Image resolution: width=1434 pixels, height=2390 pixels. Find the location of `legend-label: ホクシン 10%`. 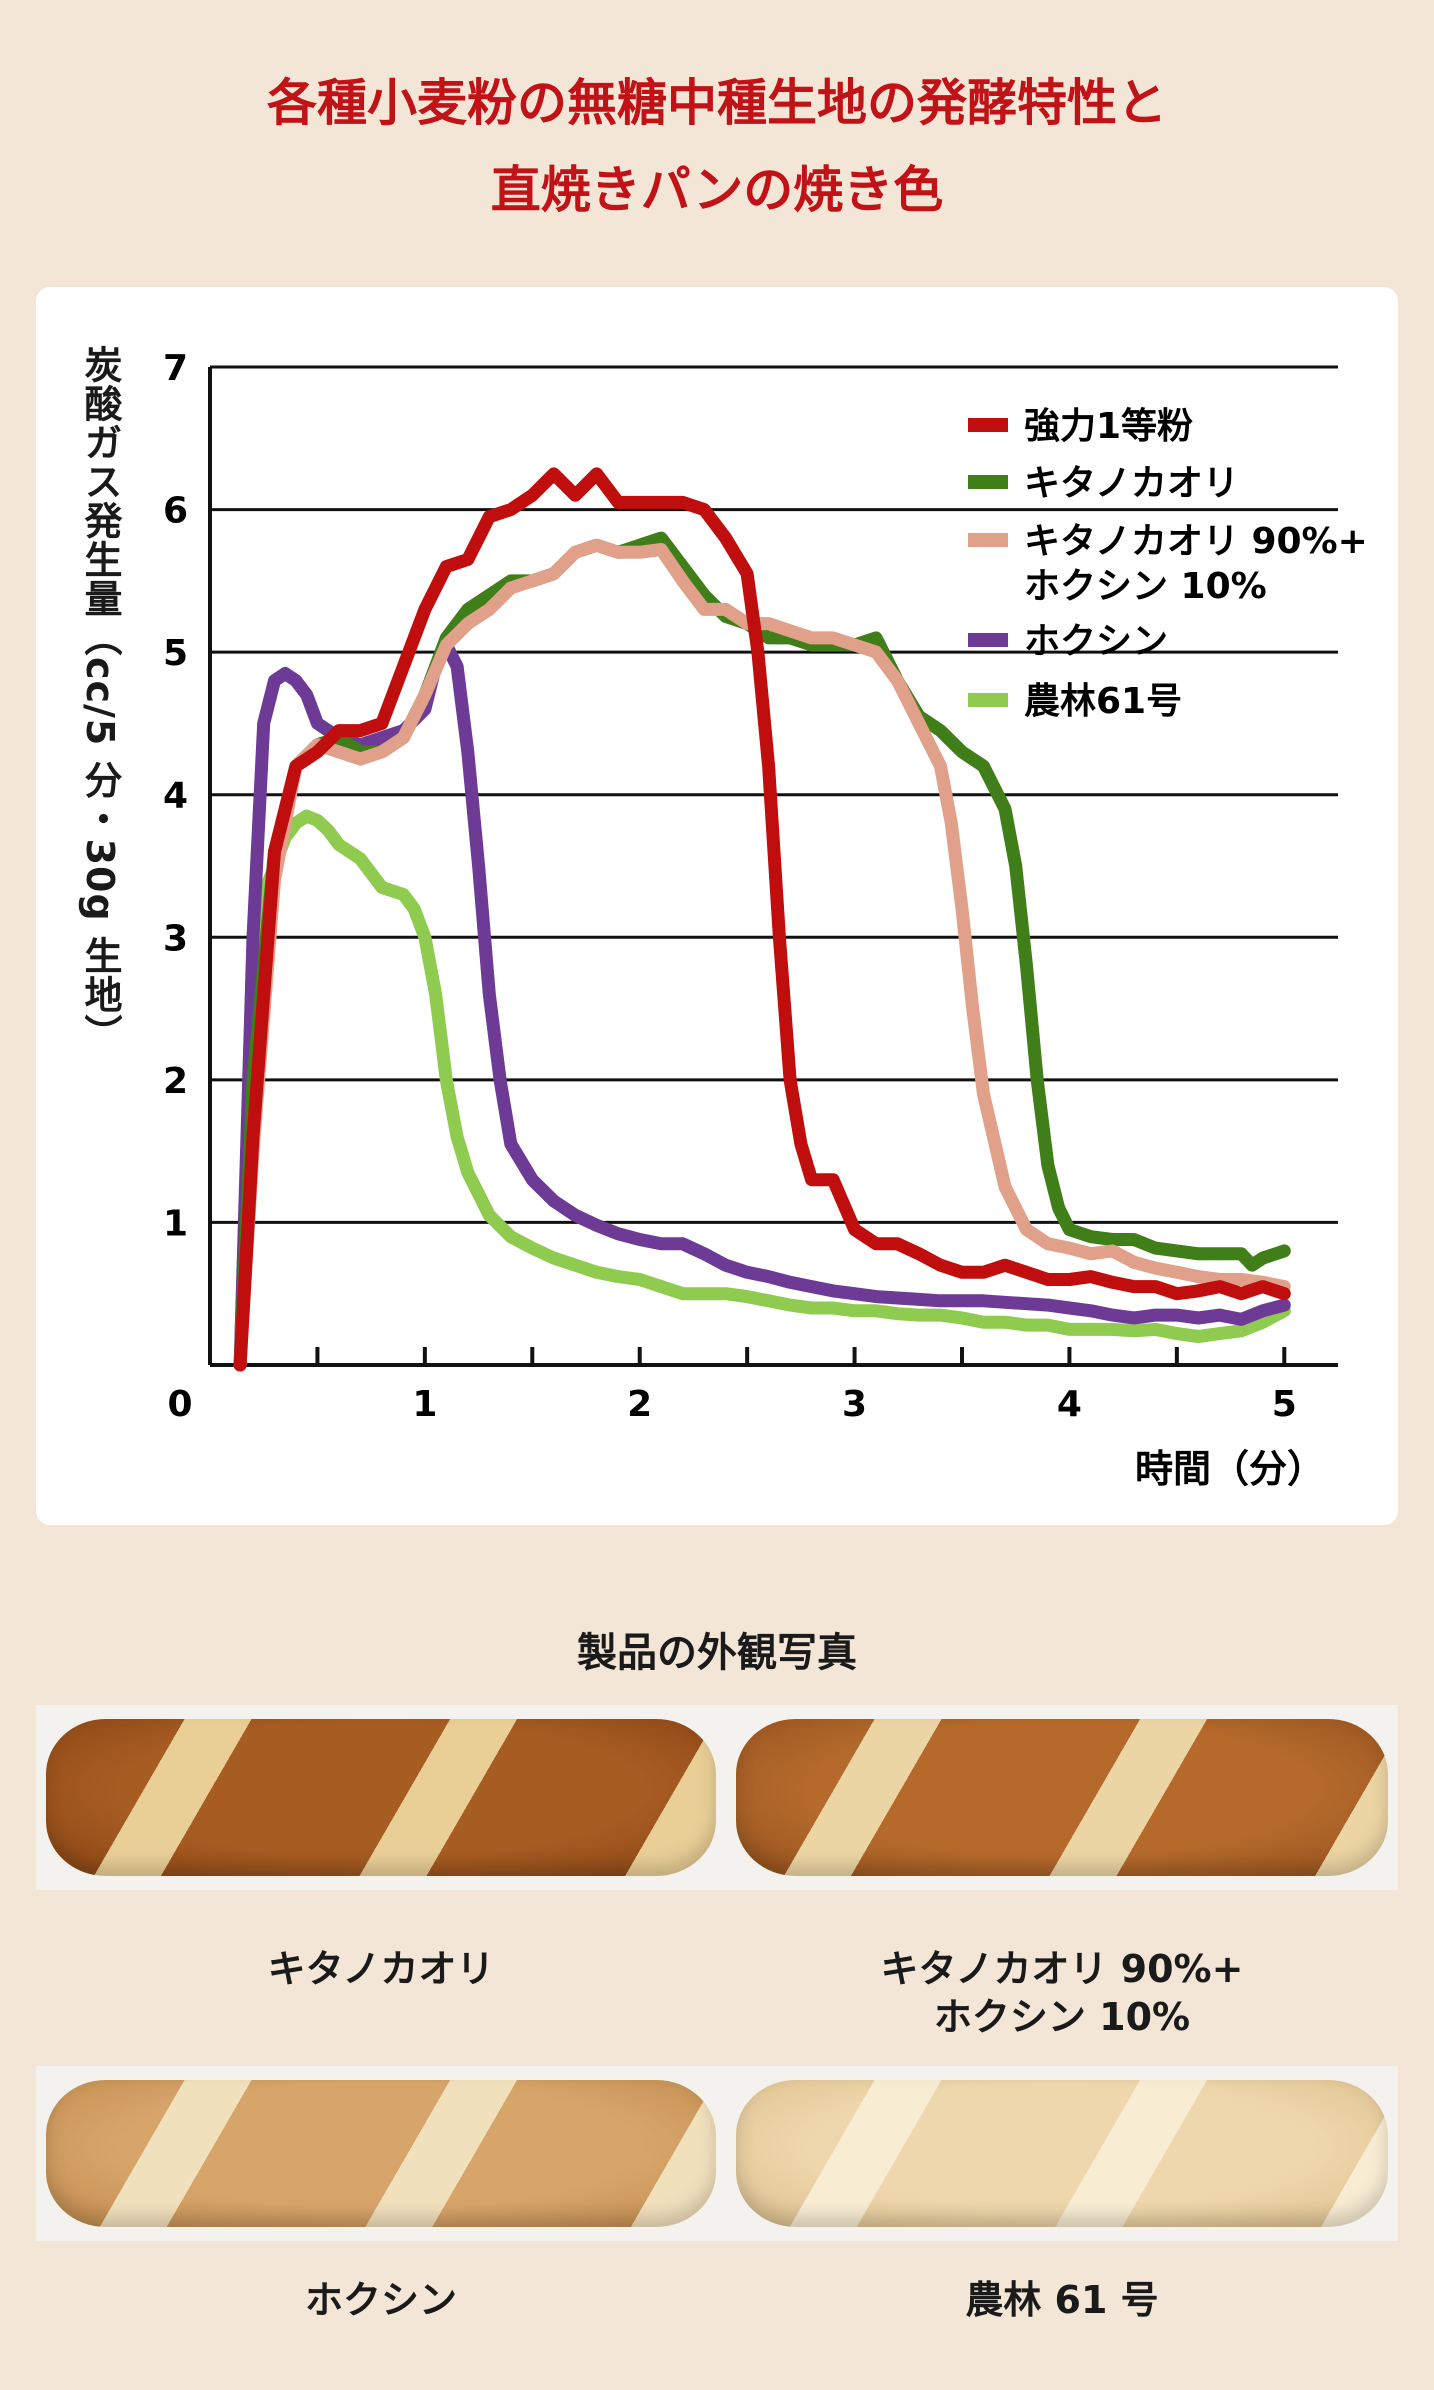

legend-label: ホクシン 10% is located at coordinates (1145, 586).